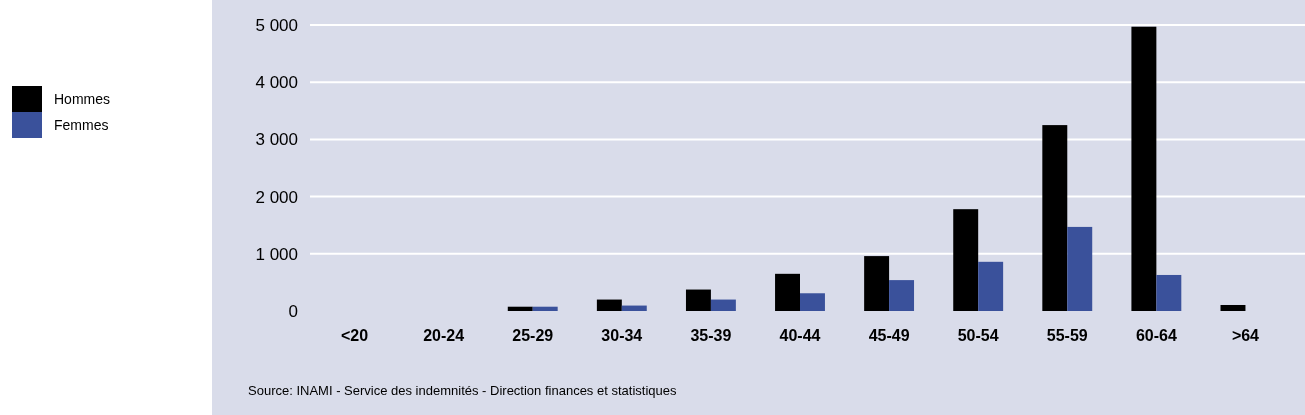 The width and height of the screenshot is (1305, 415). Describe the element at coordinates (81, 124) in the screenshot. I see `legend-label: Femmes` at that location.